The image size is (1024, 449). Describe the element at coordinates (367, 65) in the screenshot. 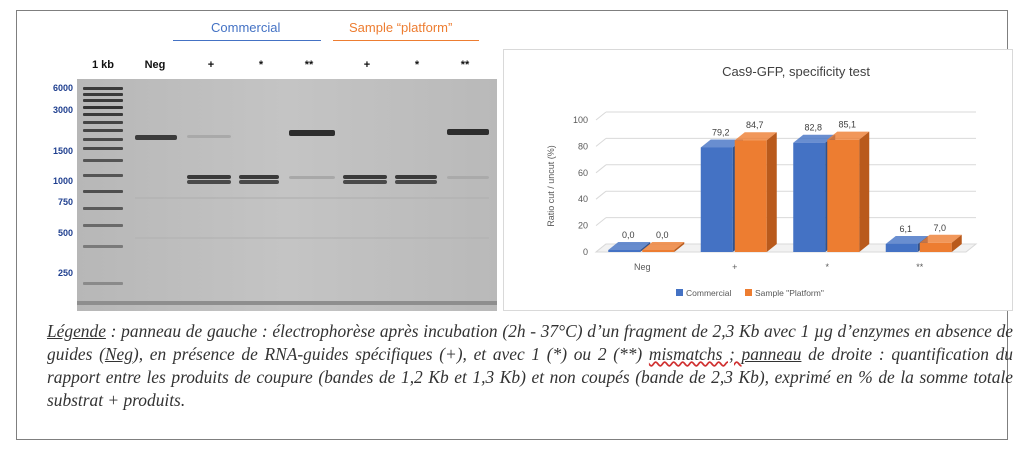

I see `lane-label-platform-plus: +` at that location.